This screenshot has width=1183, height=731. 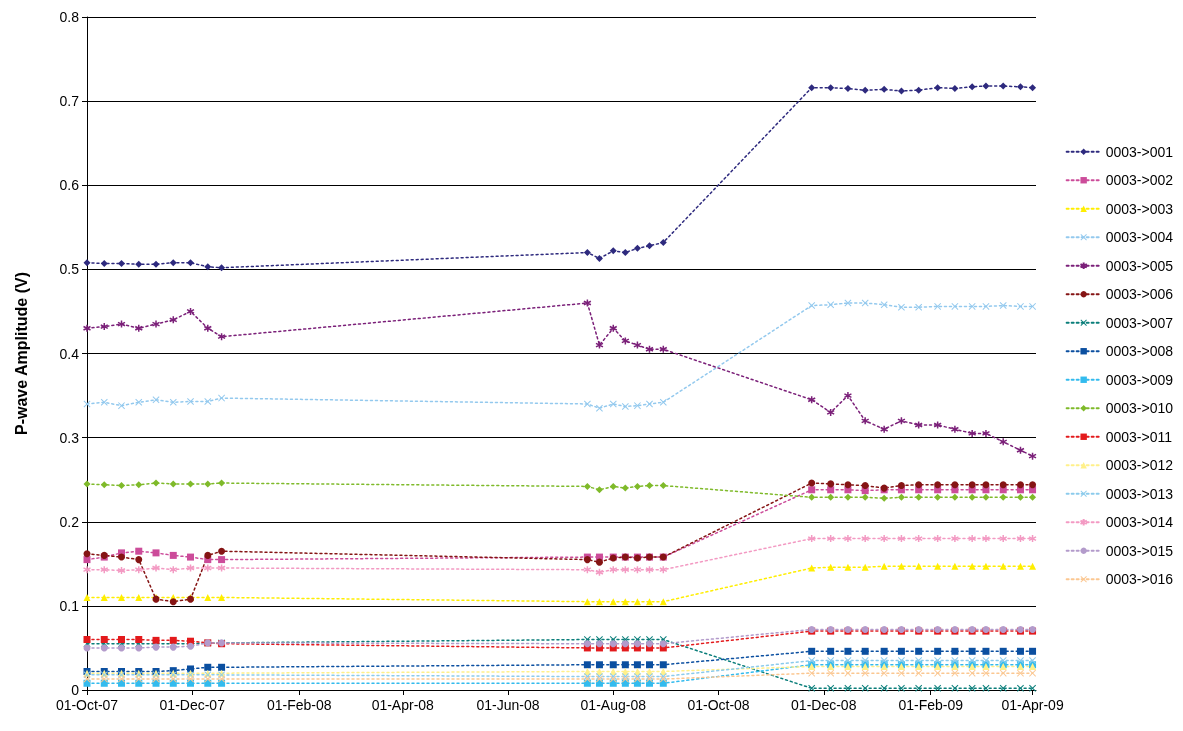 What do you see at coordinates (1139, 579) in the screenshot?
I see `legend-label: 0003->016` at bounding box center [1139, 579].